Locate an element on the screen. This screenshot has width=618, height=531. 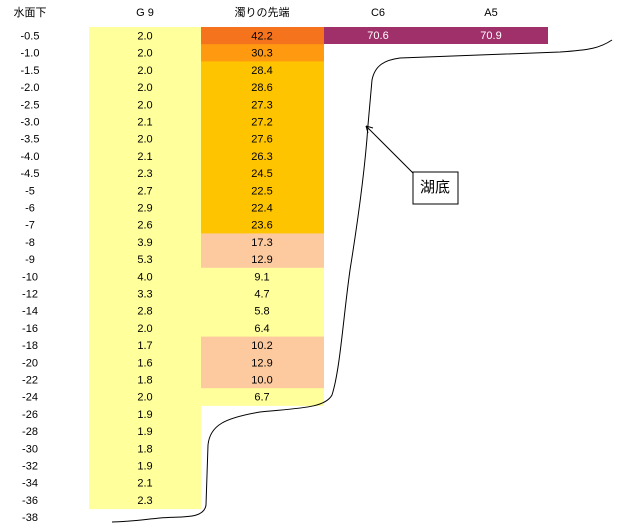
turbidity-value: 28.6 is located at coordinates (261, 88).